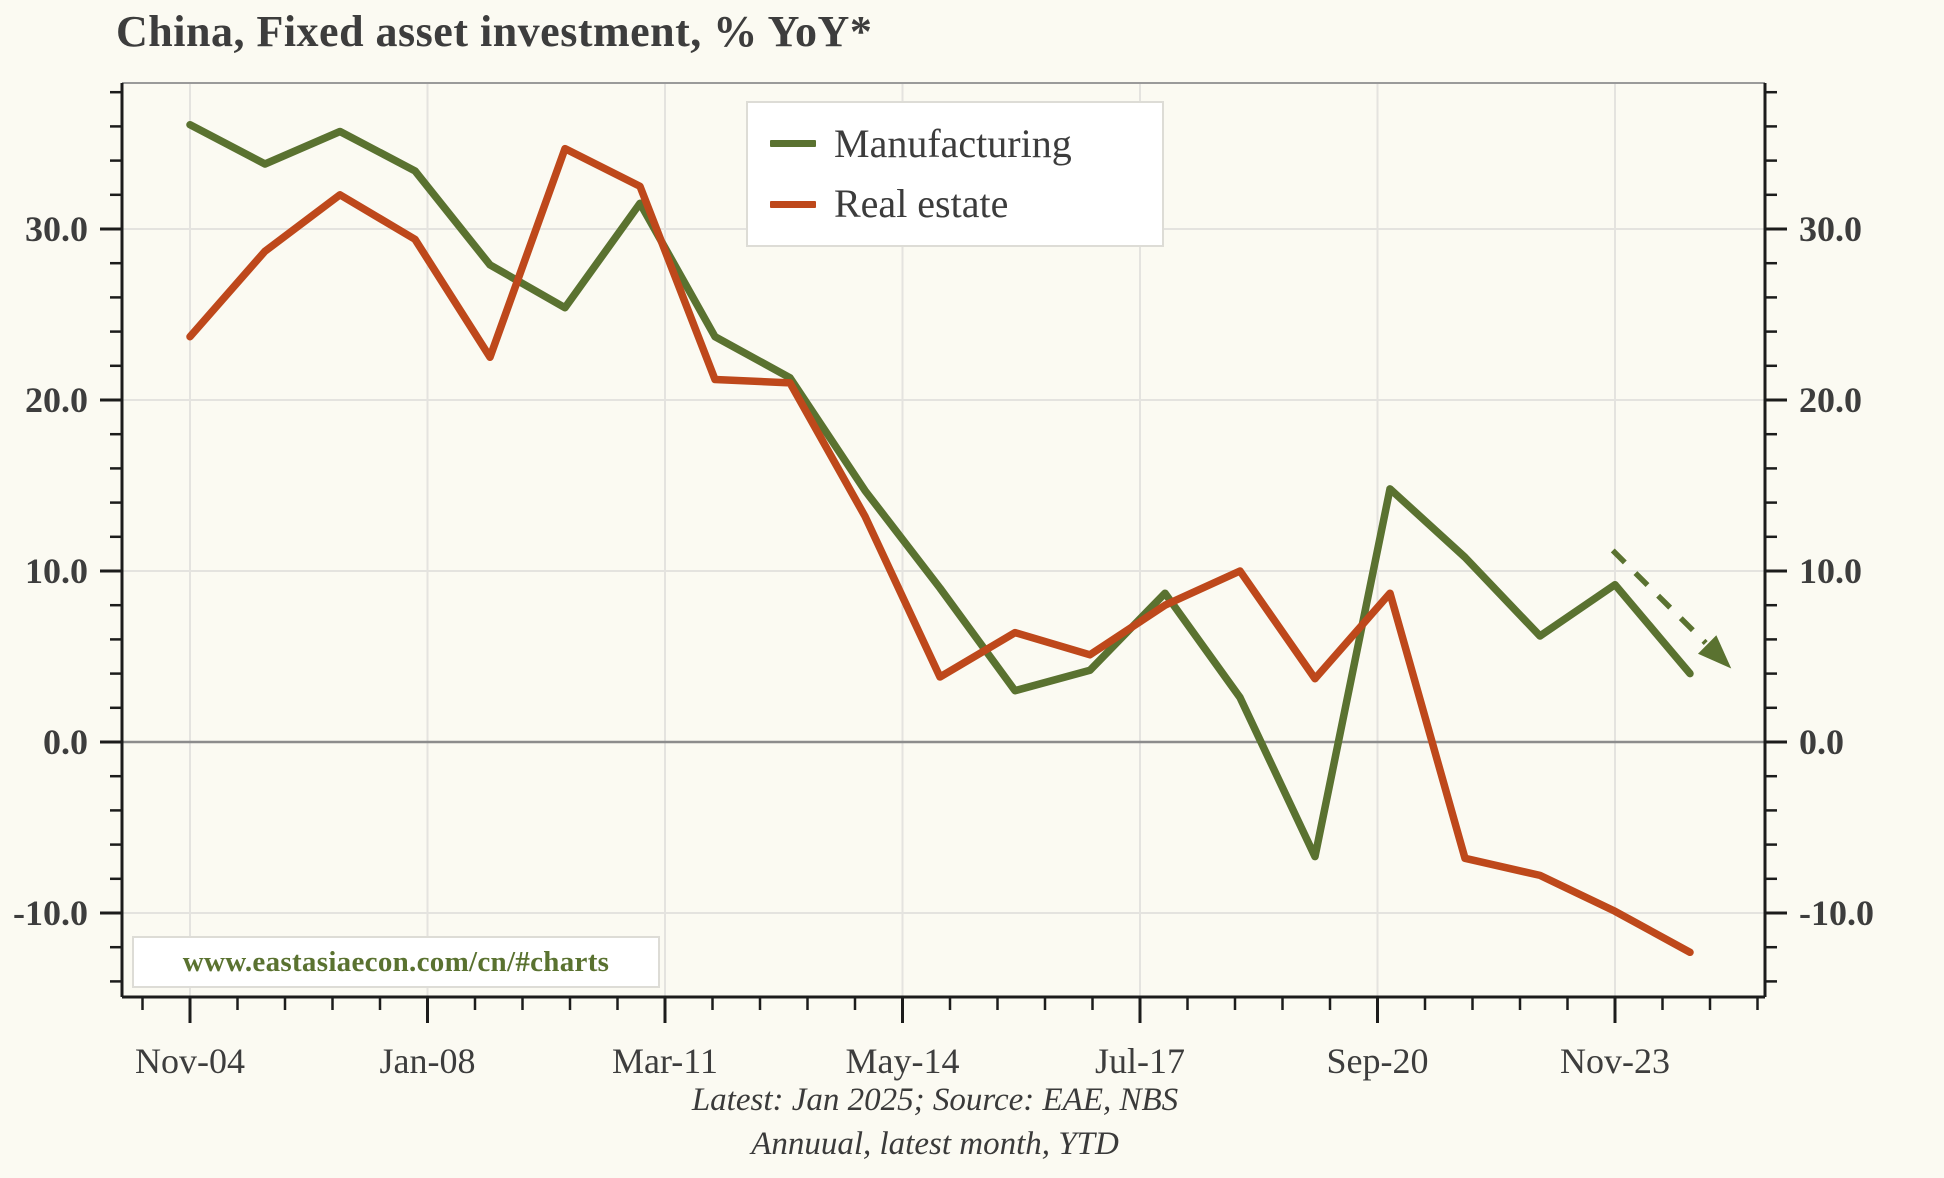  I want to click on footer-source: Latest: Jan 2025; Source: EAE, NBS, so click(935, 1100).